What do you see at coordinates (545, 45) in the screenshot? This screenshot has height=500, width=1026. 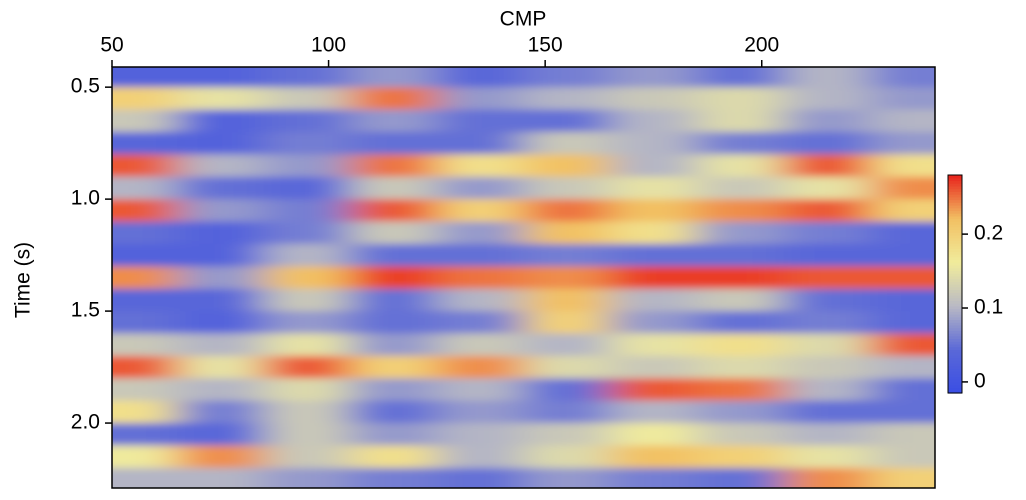 I see `x-tick-label: 150` at bounding box center [545, 45].